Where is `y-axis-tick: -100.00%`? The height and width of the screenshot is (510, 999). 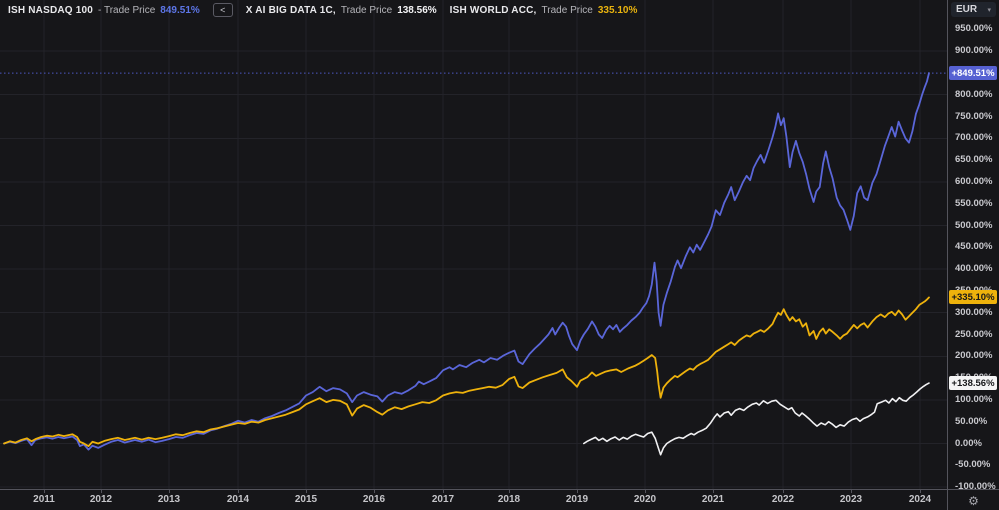 y-axis-tick: -100.00% is located at coordinates (975, 487).